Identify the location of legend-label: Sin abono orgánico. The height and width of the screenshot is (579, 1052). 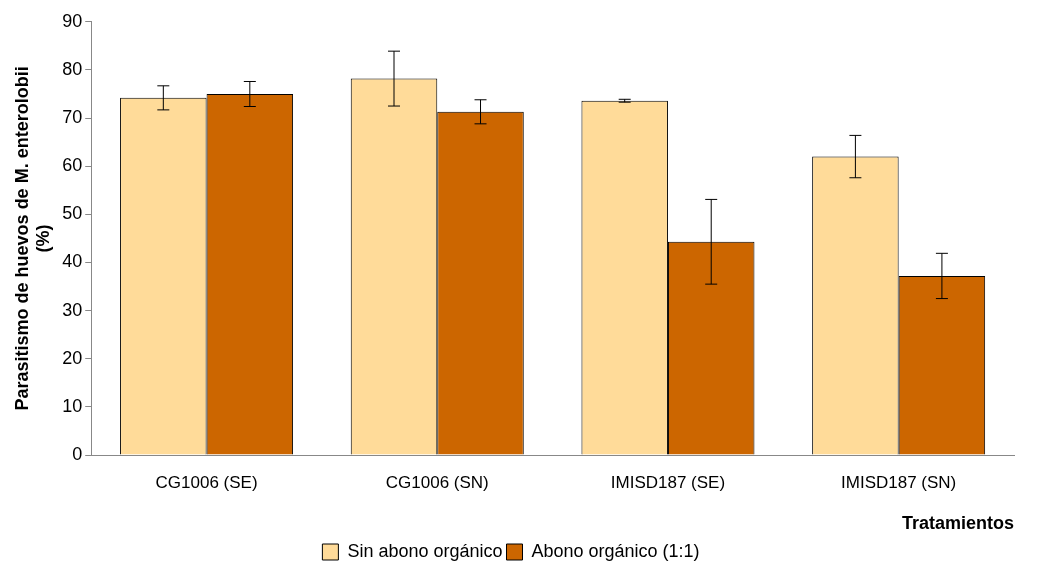
(425, 550).